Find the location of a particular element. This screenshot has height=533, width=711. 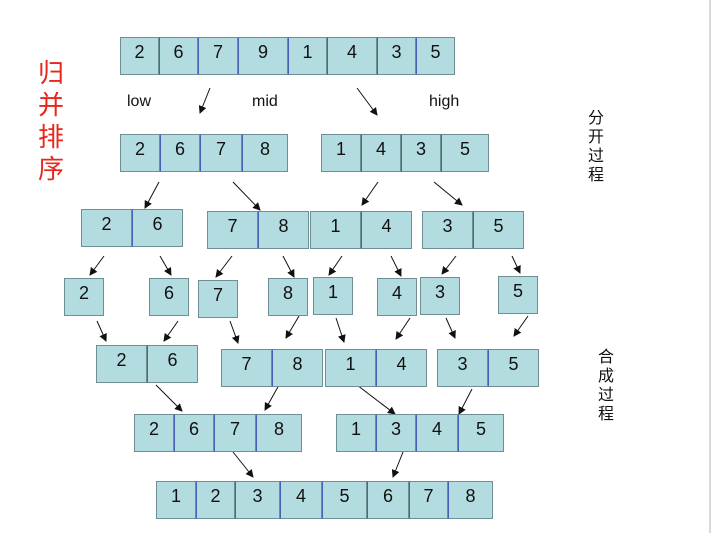

merge-label-char: 过 is located at coordinates (605, 394).